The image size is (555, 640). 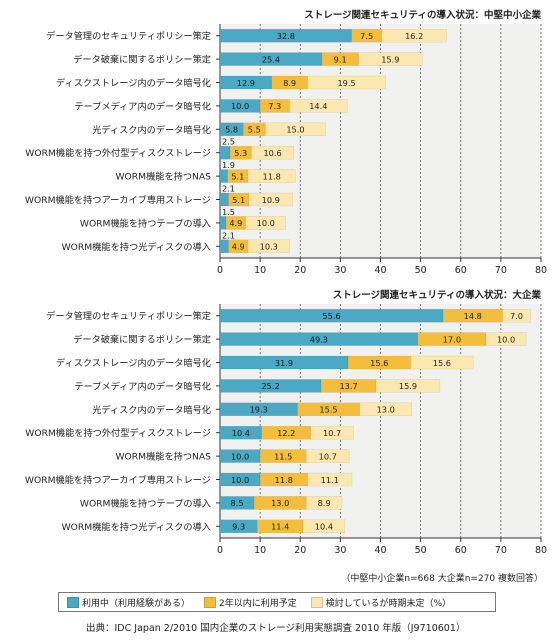 I want to click on data-label: 19.3, so click(x=259, y=410).